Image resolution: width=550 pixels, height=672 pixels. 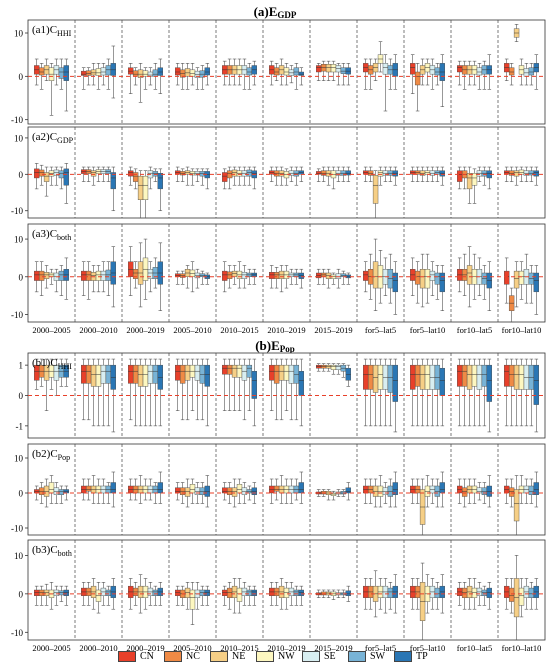 What do you see at coordinates (98, 648) in the screenshot?
I see `x-tick-label: 2000–2010` at bounding box center [98, 648].